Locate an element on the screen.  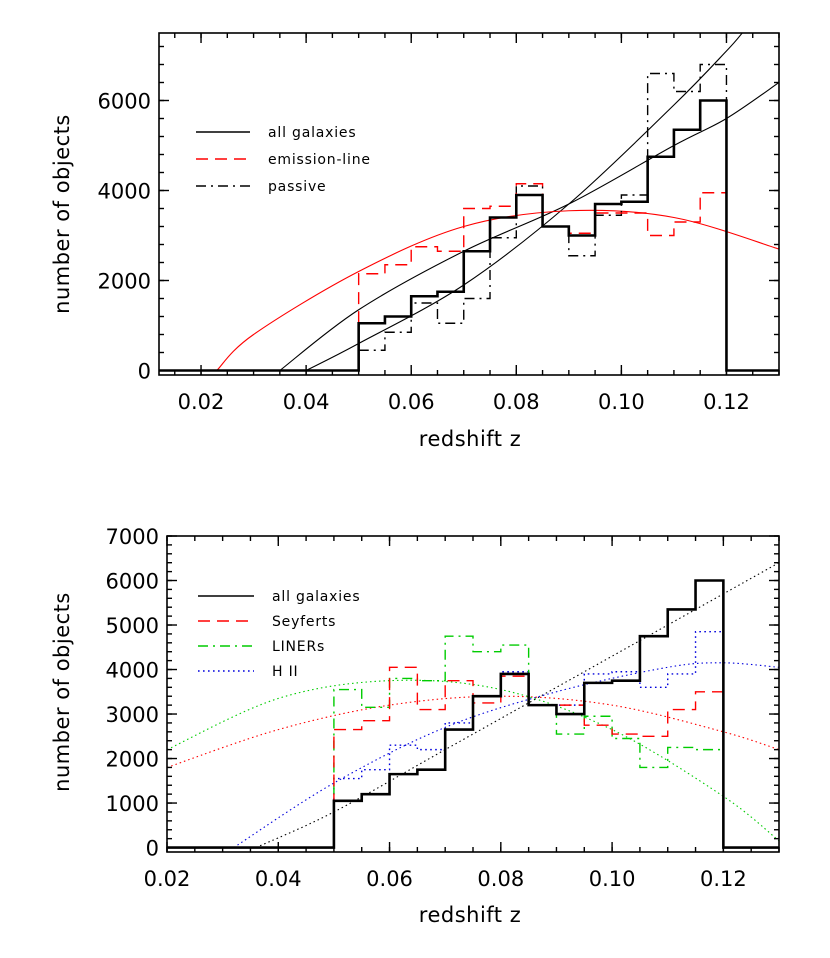
top-x-tick-label: 0.08 is located at coordinates (516, 402).